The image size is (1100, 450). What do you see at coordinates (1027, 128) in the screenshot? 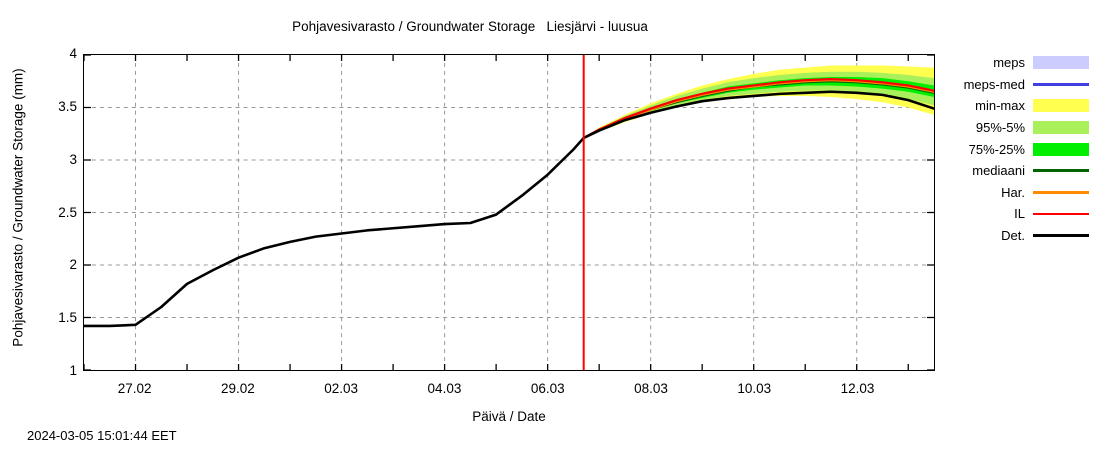
I see `legend-item: 95%-5%` at bounding box center [1027, 128].